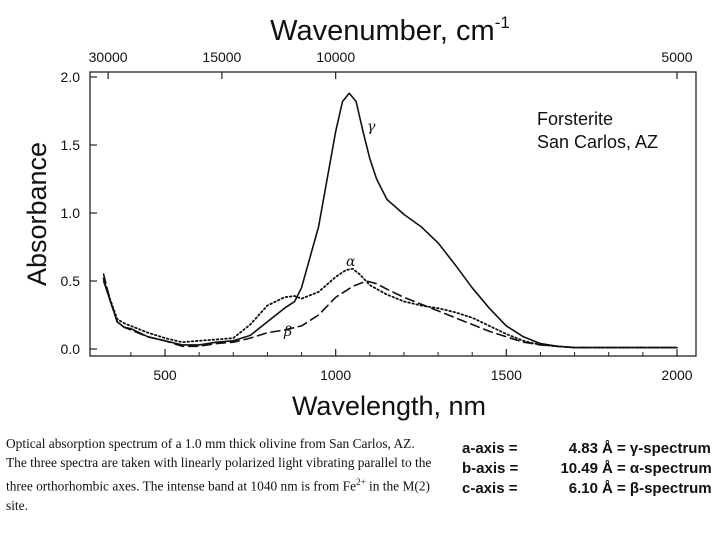 The height and width of the screenshot is (540, 720). I want to click on x-tick-label: 1000, so click(335, 375).